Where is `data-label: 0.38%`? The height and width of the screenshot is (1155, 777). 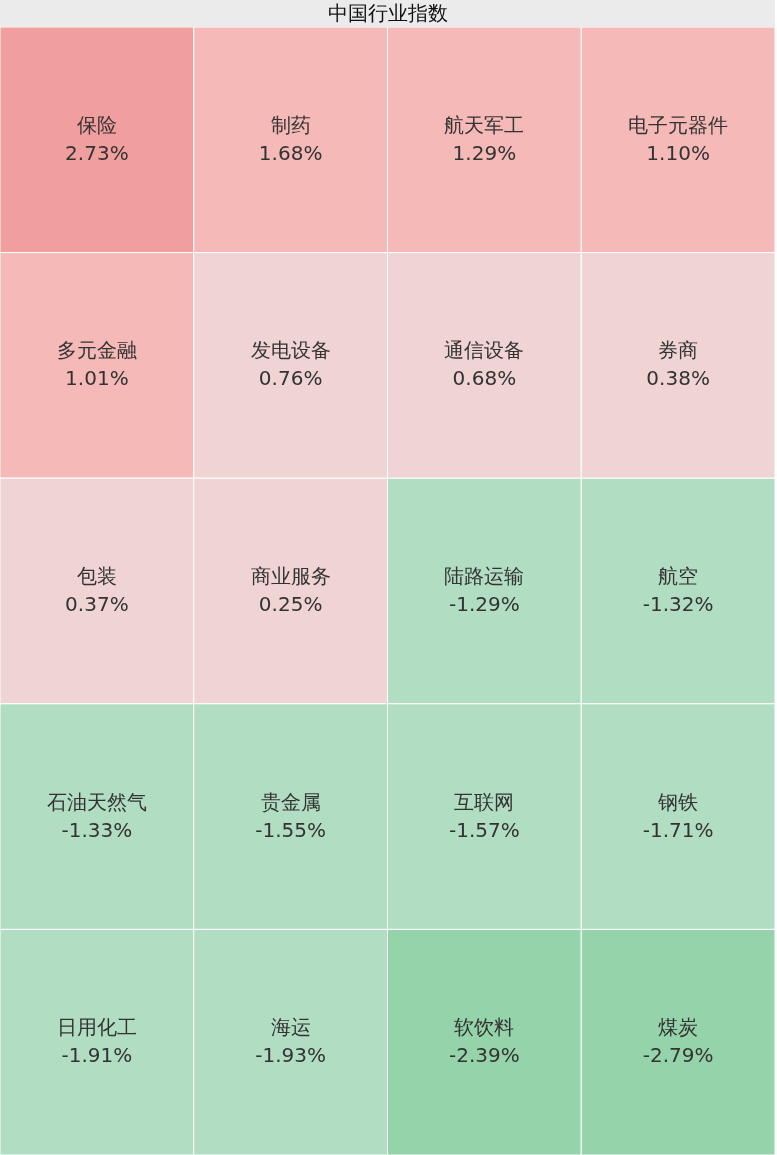 data-label: 0.38% is located at coordinates (678, 378).